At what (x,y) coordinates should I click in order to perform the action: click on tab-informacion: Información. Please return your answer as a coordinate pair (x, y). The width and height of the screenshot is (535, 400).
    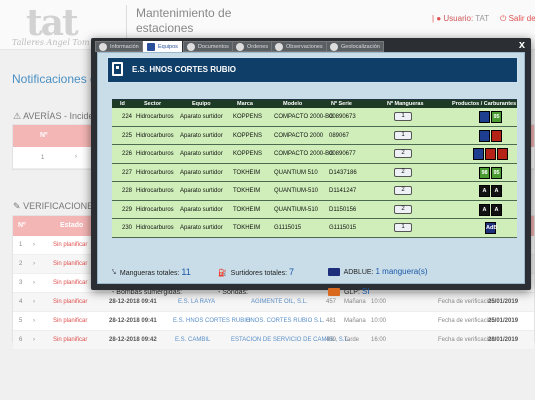
    Looking at the image, I should click on (119, 46).